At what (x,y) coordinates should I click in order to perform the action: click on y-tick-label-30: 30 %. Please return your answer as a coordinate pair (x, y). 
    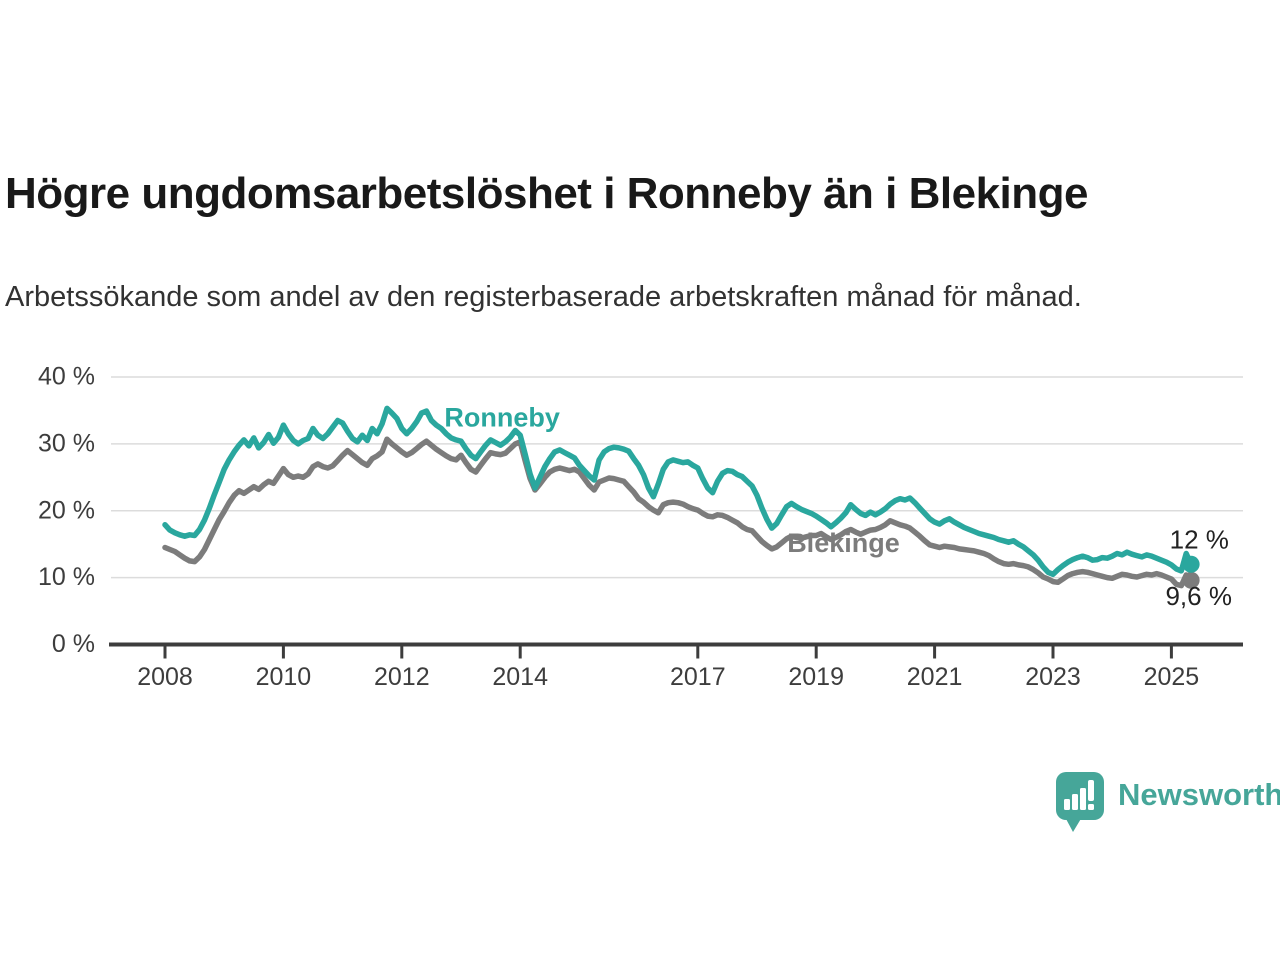
    Looking at the image, I should click on (66, 443).